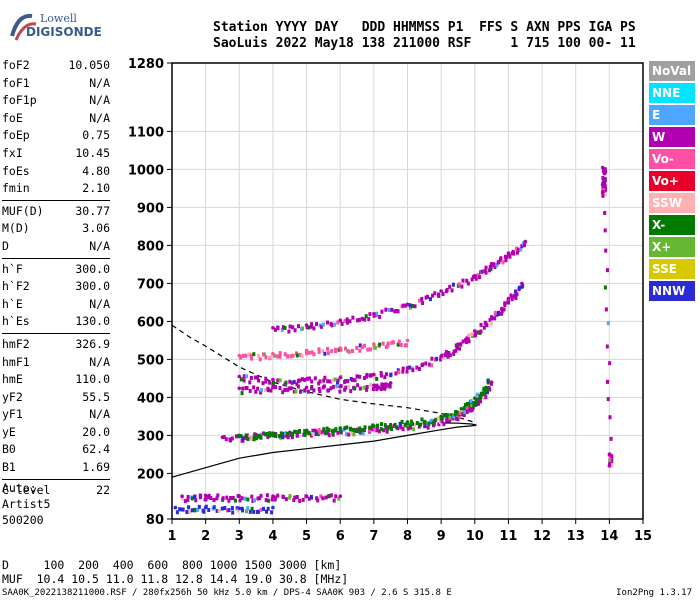  What do you see at coordinates (576, 536) in the screenshot?
I see `x-tick-label: 13` at bounding box center [576, 536].